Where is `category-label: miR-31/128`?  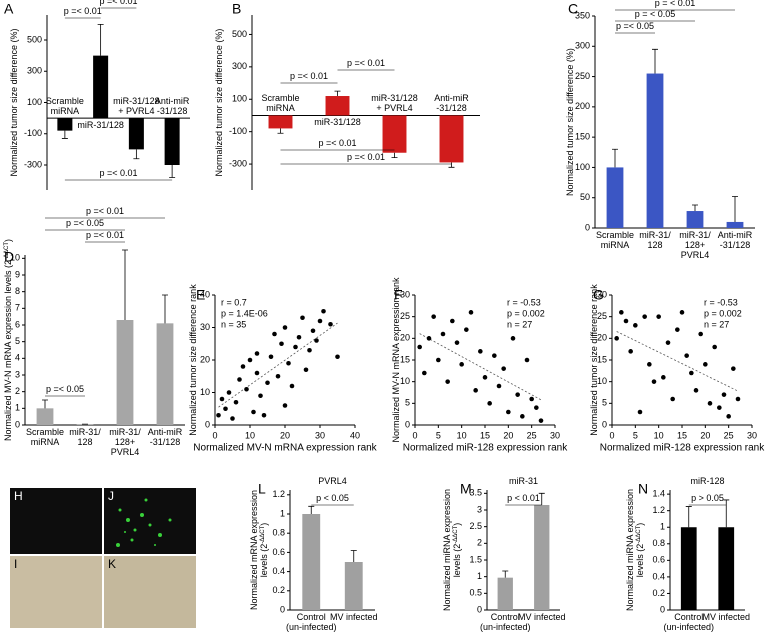 category-label: miR-31/128 is located at coordinates (100, 125).